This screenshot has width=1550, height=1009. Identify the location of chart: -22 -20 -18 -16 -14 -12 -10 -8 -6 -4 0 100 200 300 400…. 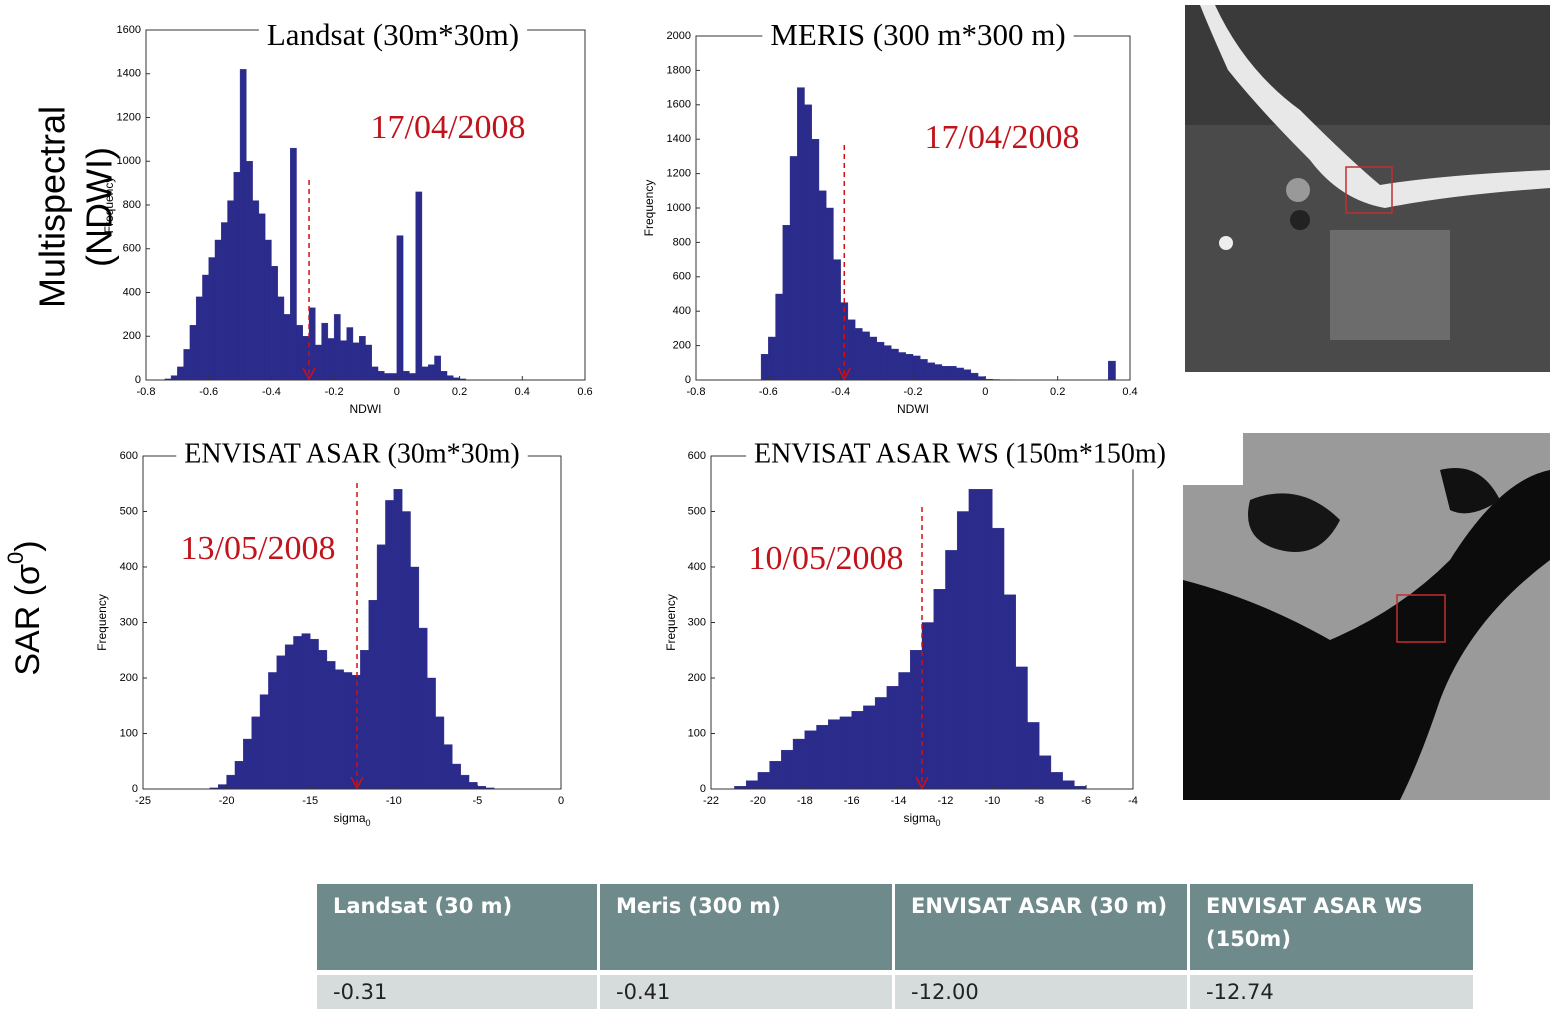
(919, 633).